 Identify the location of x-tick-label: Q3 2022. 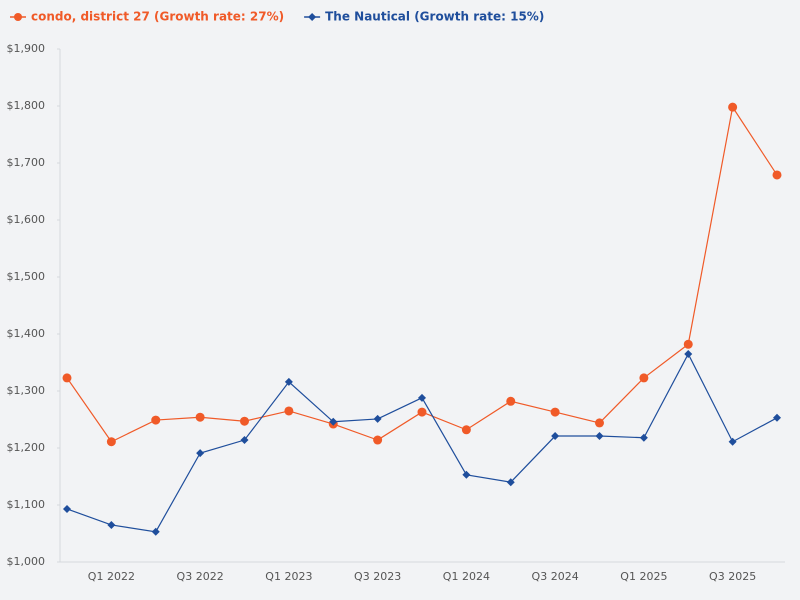
(200, 576).